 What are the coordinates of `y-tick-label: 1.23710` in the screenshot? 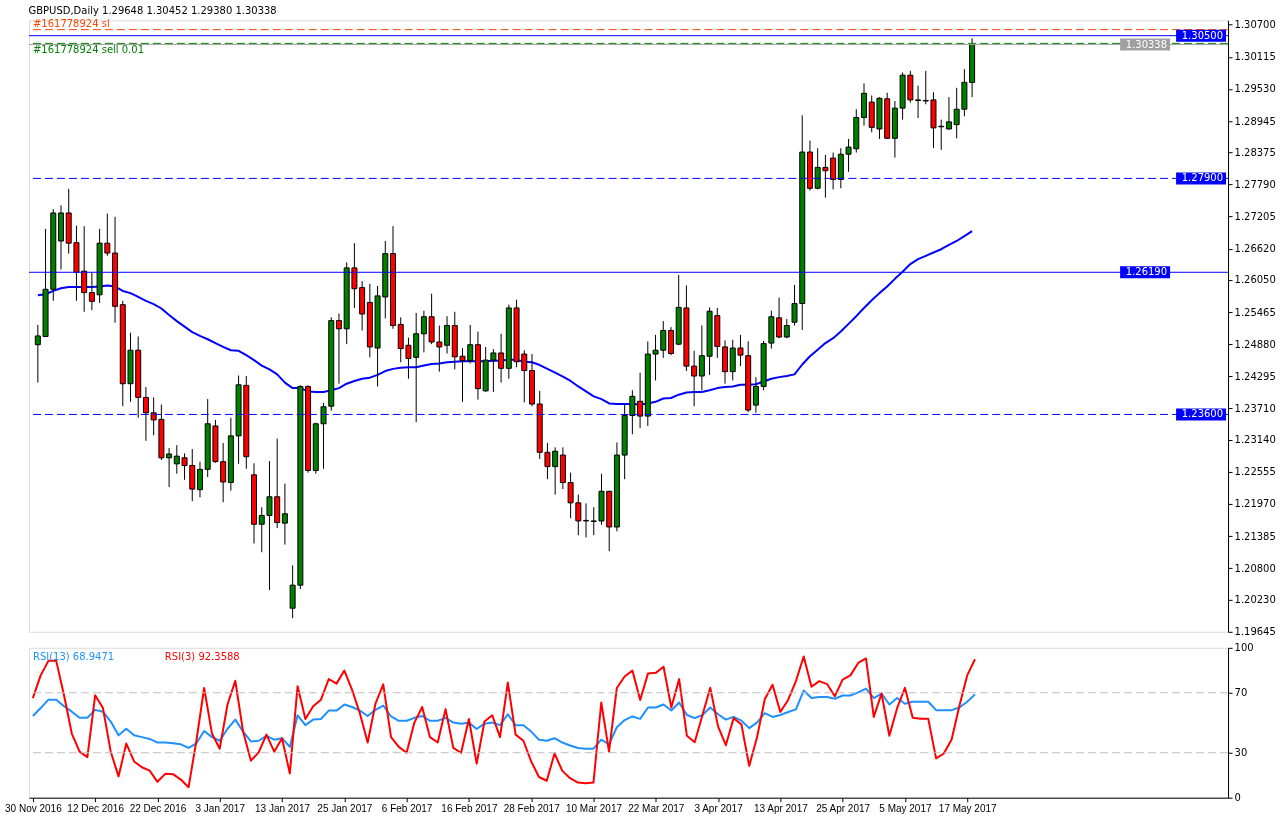 It's located at (1255, 408).